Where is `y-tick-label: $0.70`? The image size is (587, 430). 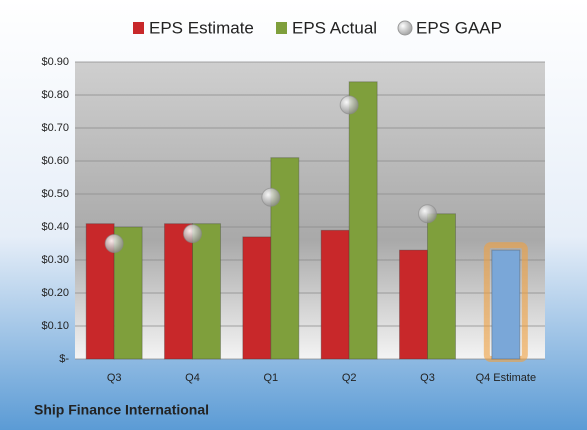
y-tick-label: $0.70 is located at coordinates (55, 128).